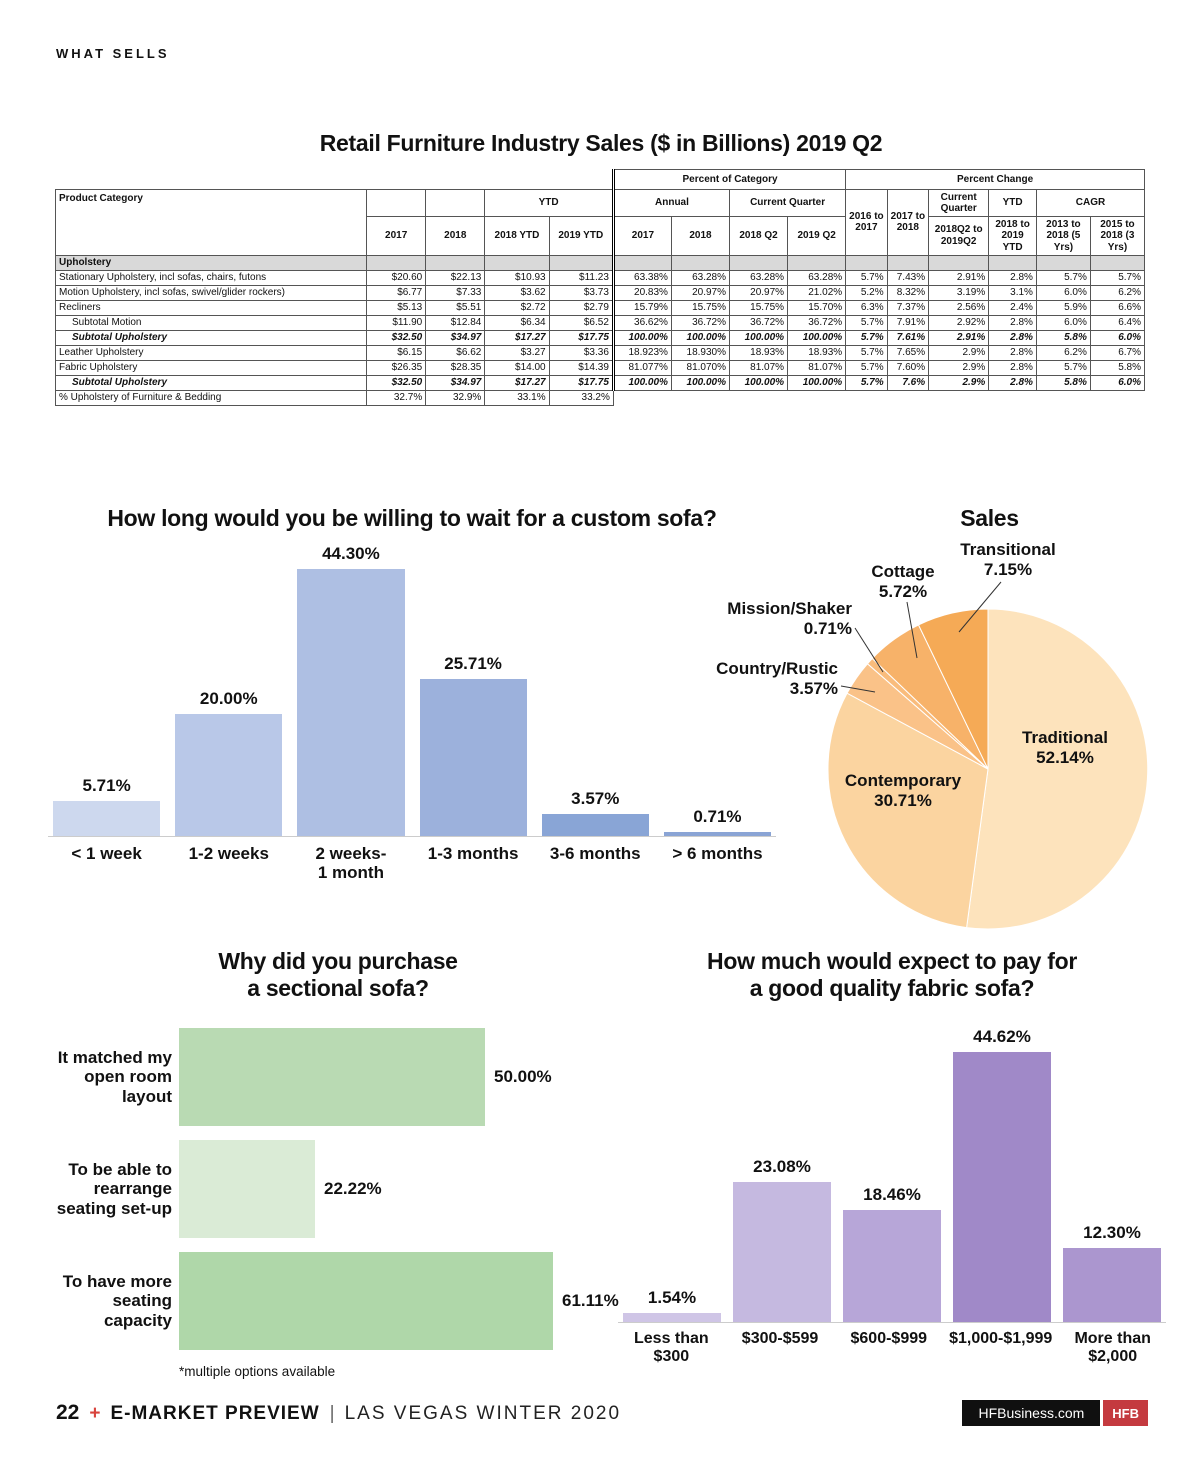 The height and width of the screenshot is (1470, 1200). What do you see at coordinates (700, 337) in the screenshot?
I see `table-cell: 100.00%` at bounding box center [700, 337].